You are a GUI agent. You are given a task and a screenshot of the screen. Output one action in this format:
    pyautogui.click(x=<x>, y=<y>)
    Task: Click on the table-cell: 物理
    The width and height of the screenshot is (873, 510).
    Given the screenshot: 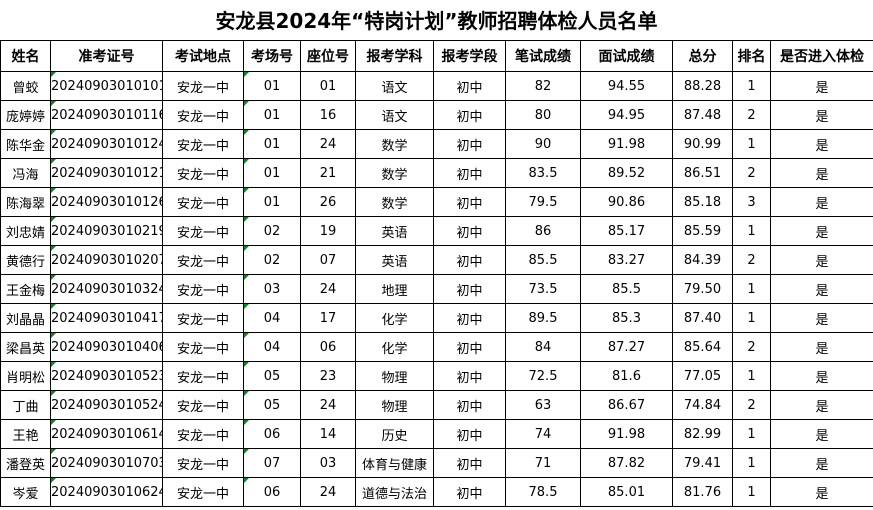 What is the action you would take?
    pyautogui.click(x=394, y=405)
    